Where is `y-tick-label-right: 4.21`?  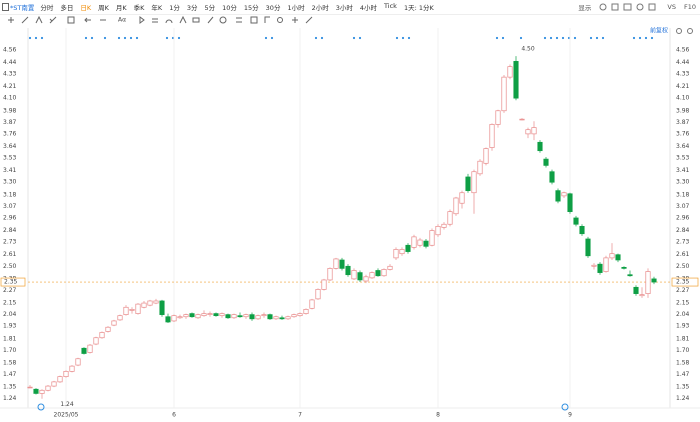 y-tick-label-right: 4.21 is located at coordinates (683, 86).